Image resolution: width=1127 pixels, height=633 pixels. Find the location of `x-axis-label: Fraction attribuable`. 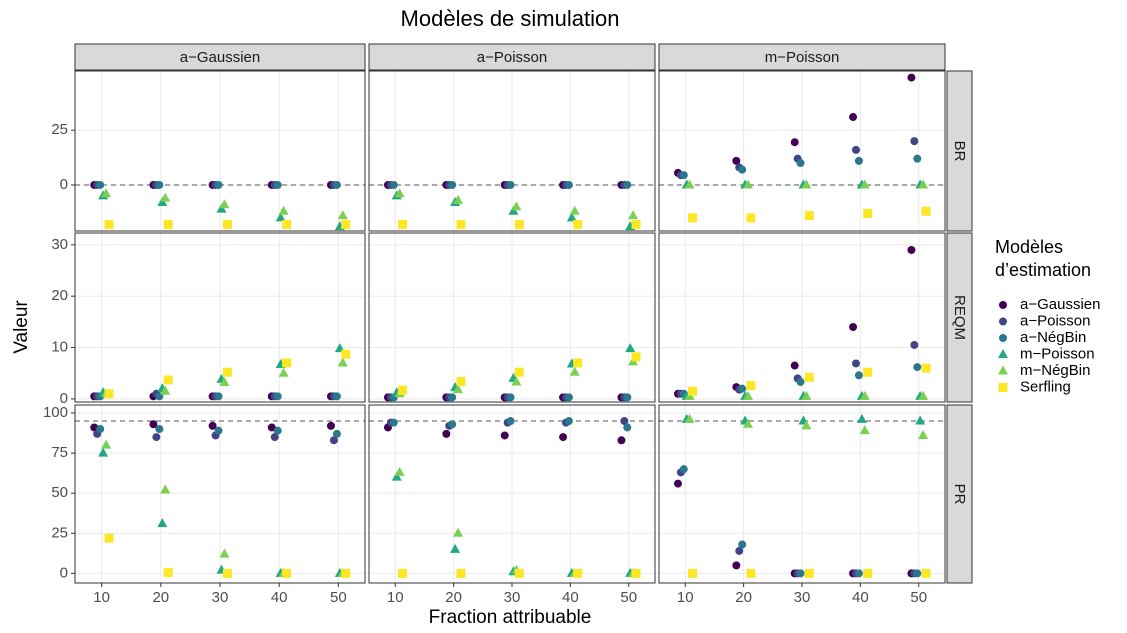

x-axis-label: Fraction attribuable is located at coordinates (510, 617).